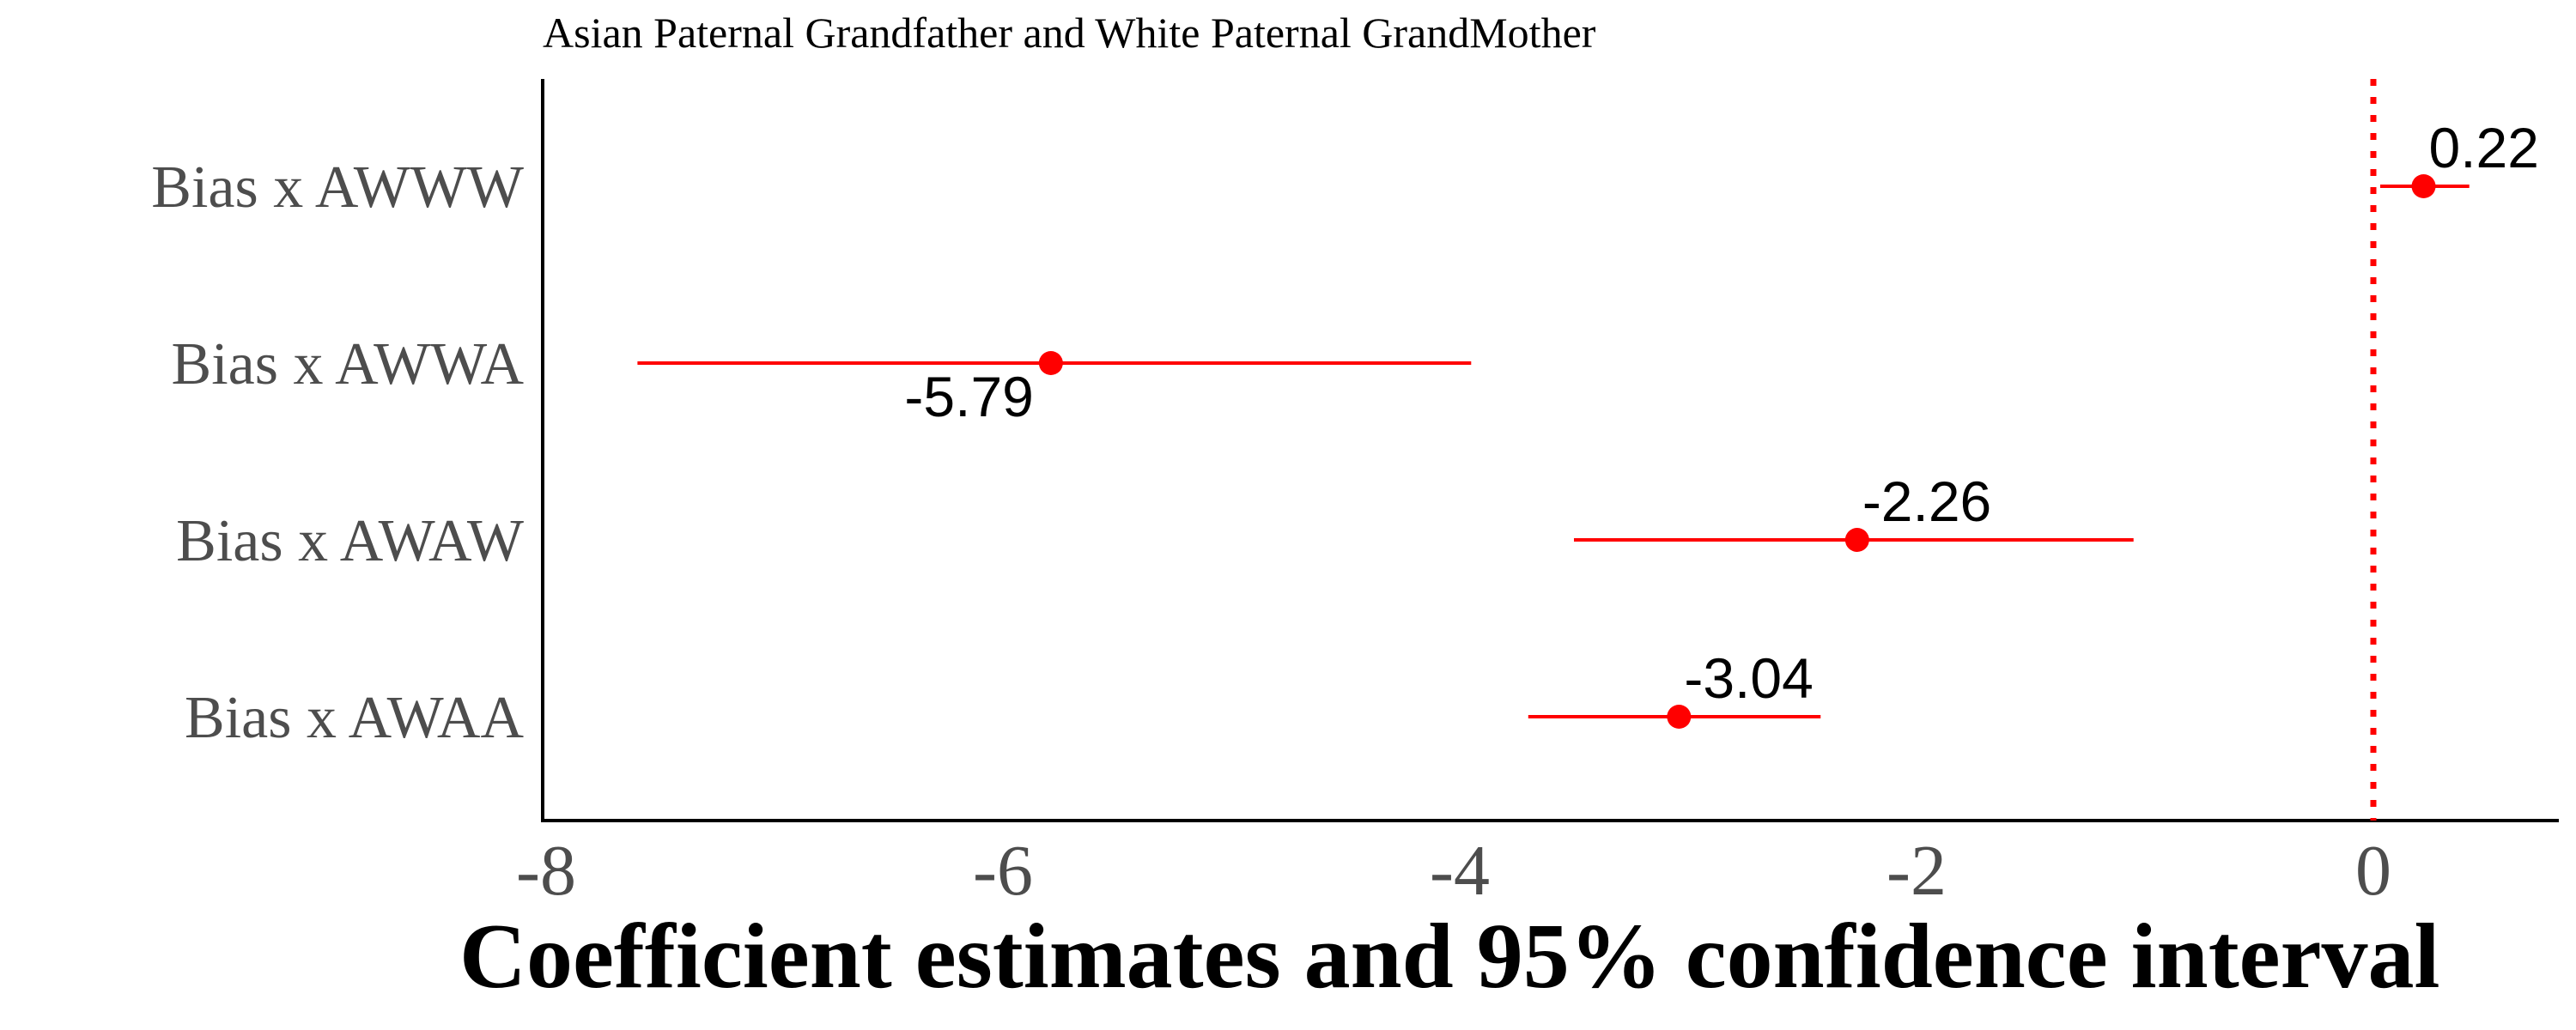 The image size is (2576, 1030). I want to click on estimate-label: -5.79, so click(969, 396).